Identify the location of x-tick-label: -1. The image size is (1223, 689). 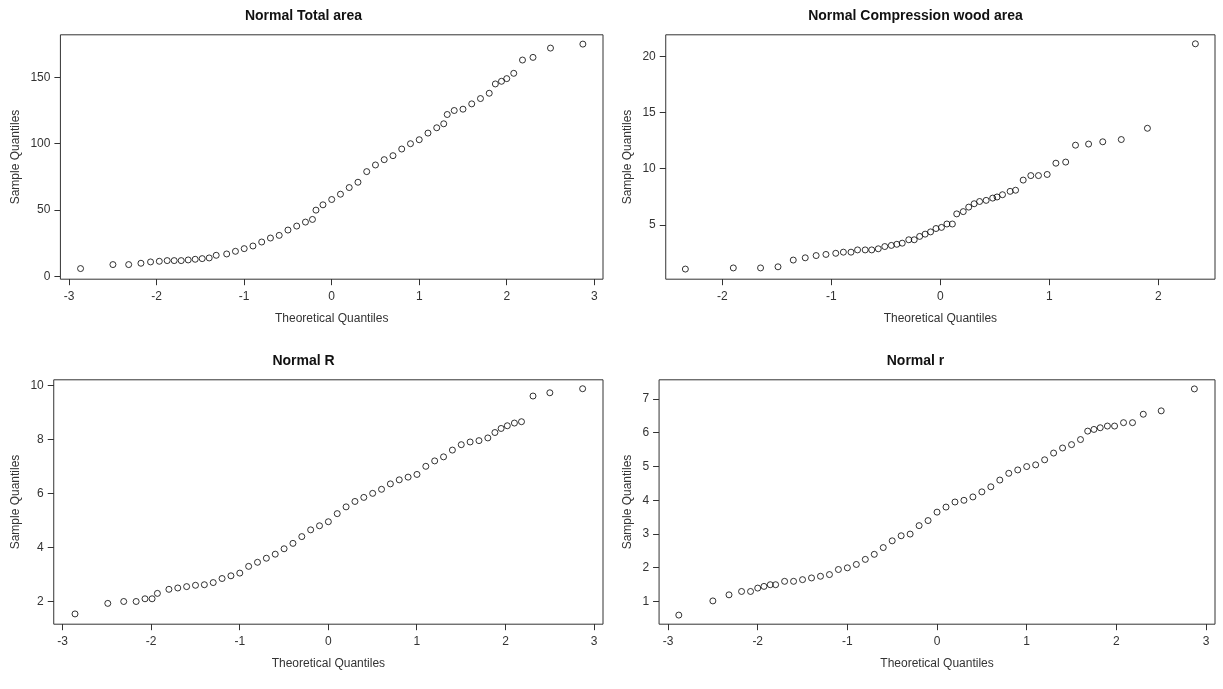
(832, 295).